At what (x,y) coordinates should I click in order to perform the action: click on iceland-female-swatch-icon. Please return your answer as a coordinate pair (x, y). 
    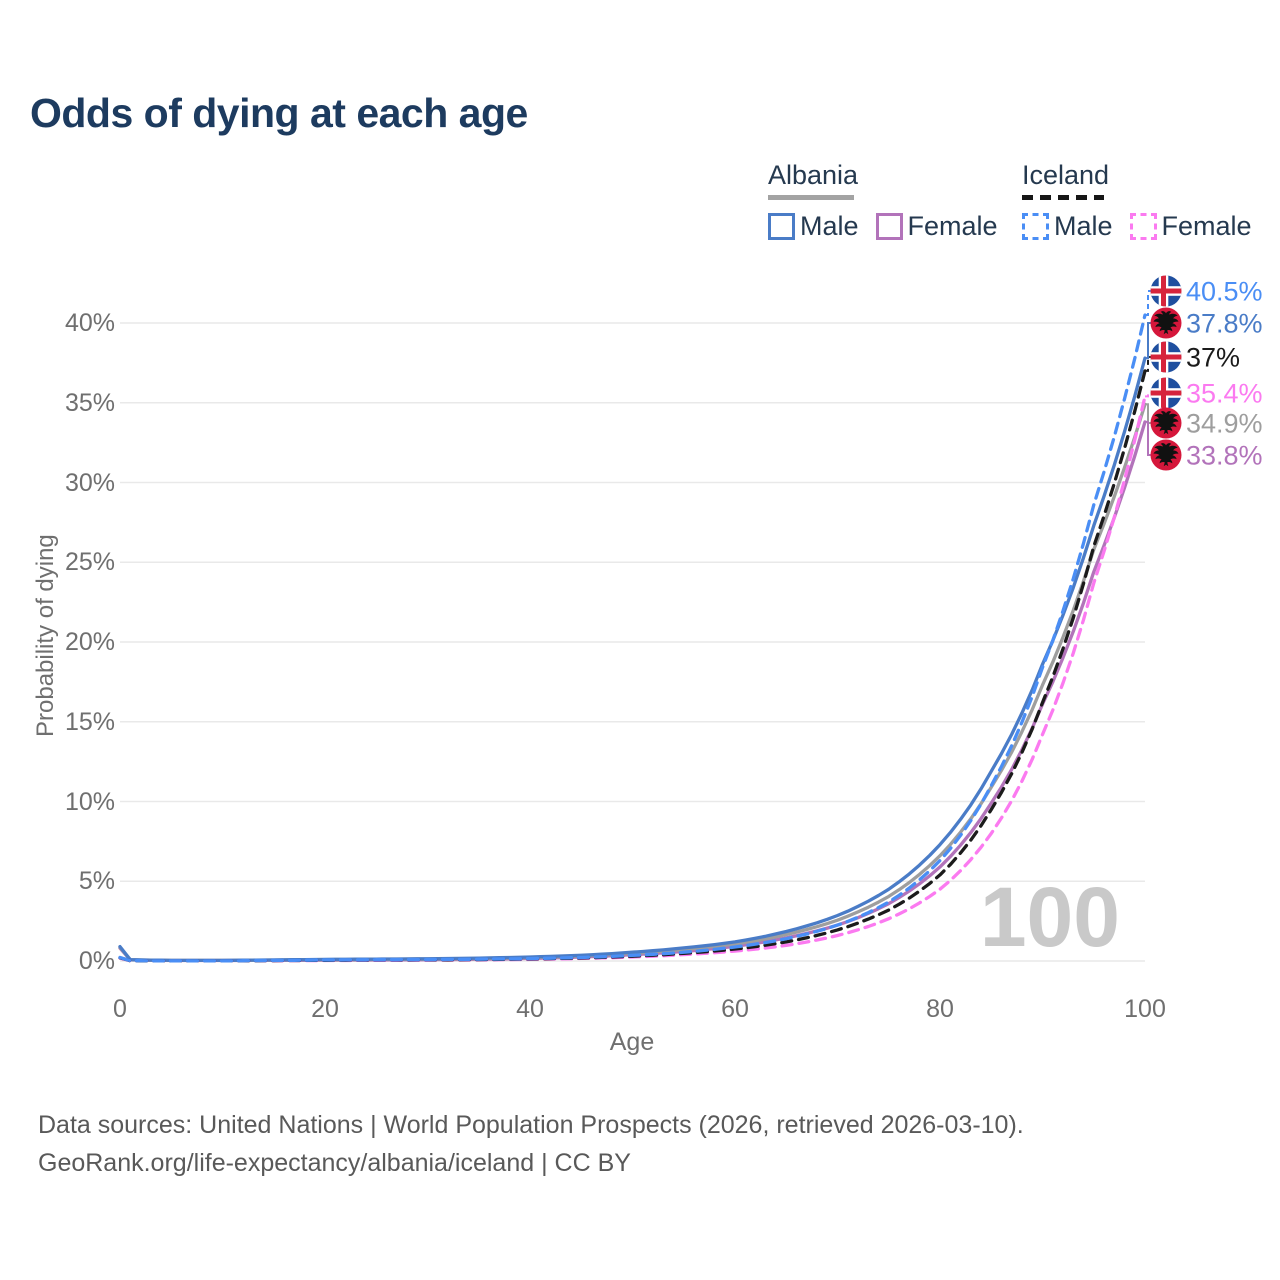
    Looking at the image, I should click on (1143, 226).